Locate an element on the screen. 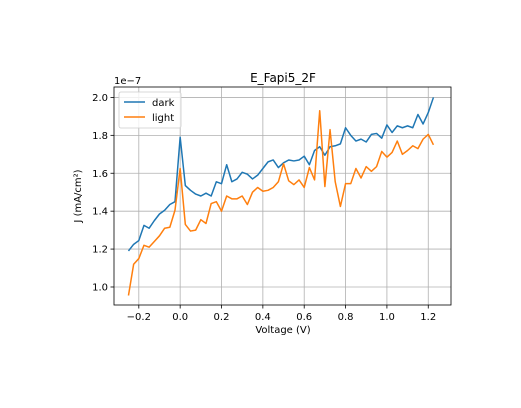 The image size is (521, 408). legend-label-light: light is located at coordinates (163, 118).